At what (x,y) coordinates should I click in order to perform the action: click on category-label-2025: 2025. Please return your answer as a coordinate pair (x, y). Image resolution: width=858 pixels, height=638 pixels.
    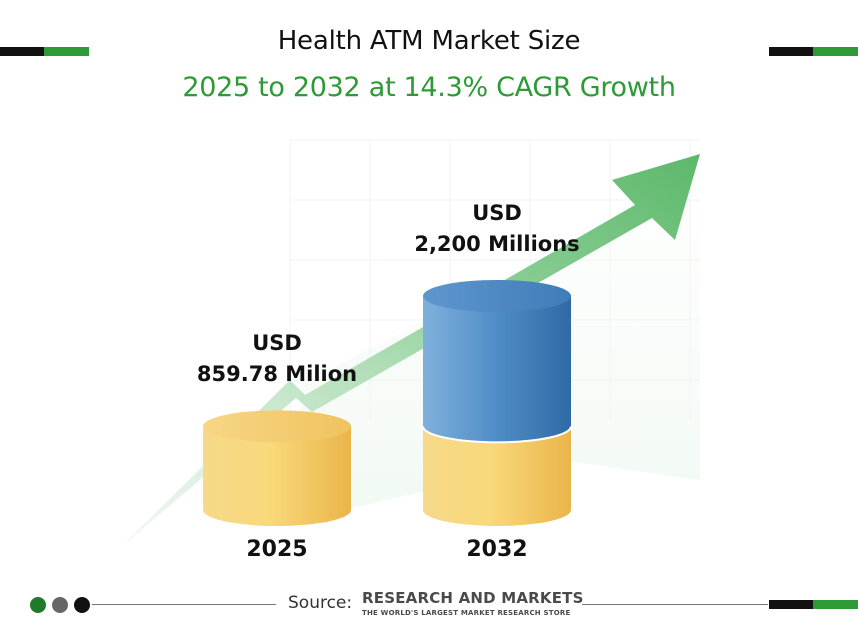
    Looking at the image, I should click on (277, 549).